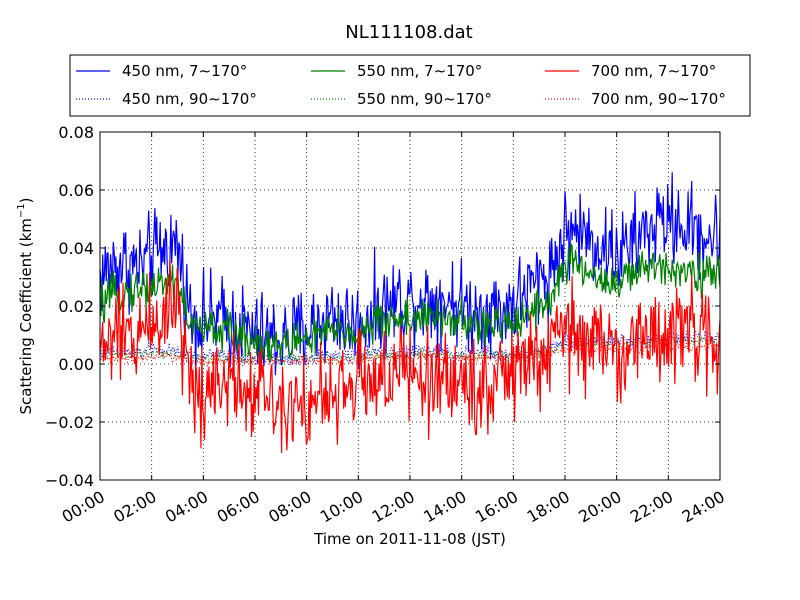  I want to click on legend-label: 700 nm, 7∼170°, so click(653, 71).